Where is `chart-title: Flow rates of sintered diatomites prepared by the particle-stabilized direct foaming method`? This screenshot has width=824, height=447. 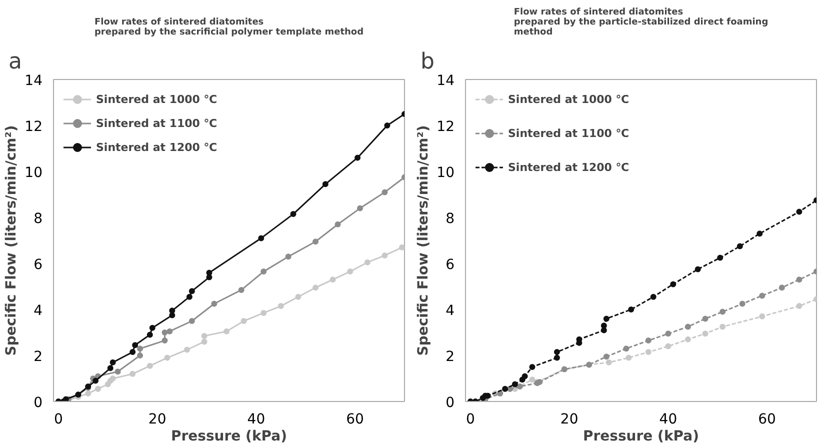 chart-title: Flow rates of sintered diatomites prepared by the particle-stabilized direct foaming method is located at coordinates (641, 23).